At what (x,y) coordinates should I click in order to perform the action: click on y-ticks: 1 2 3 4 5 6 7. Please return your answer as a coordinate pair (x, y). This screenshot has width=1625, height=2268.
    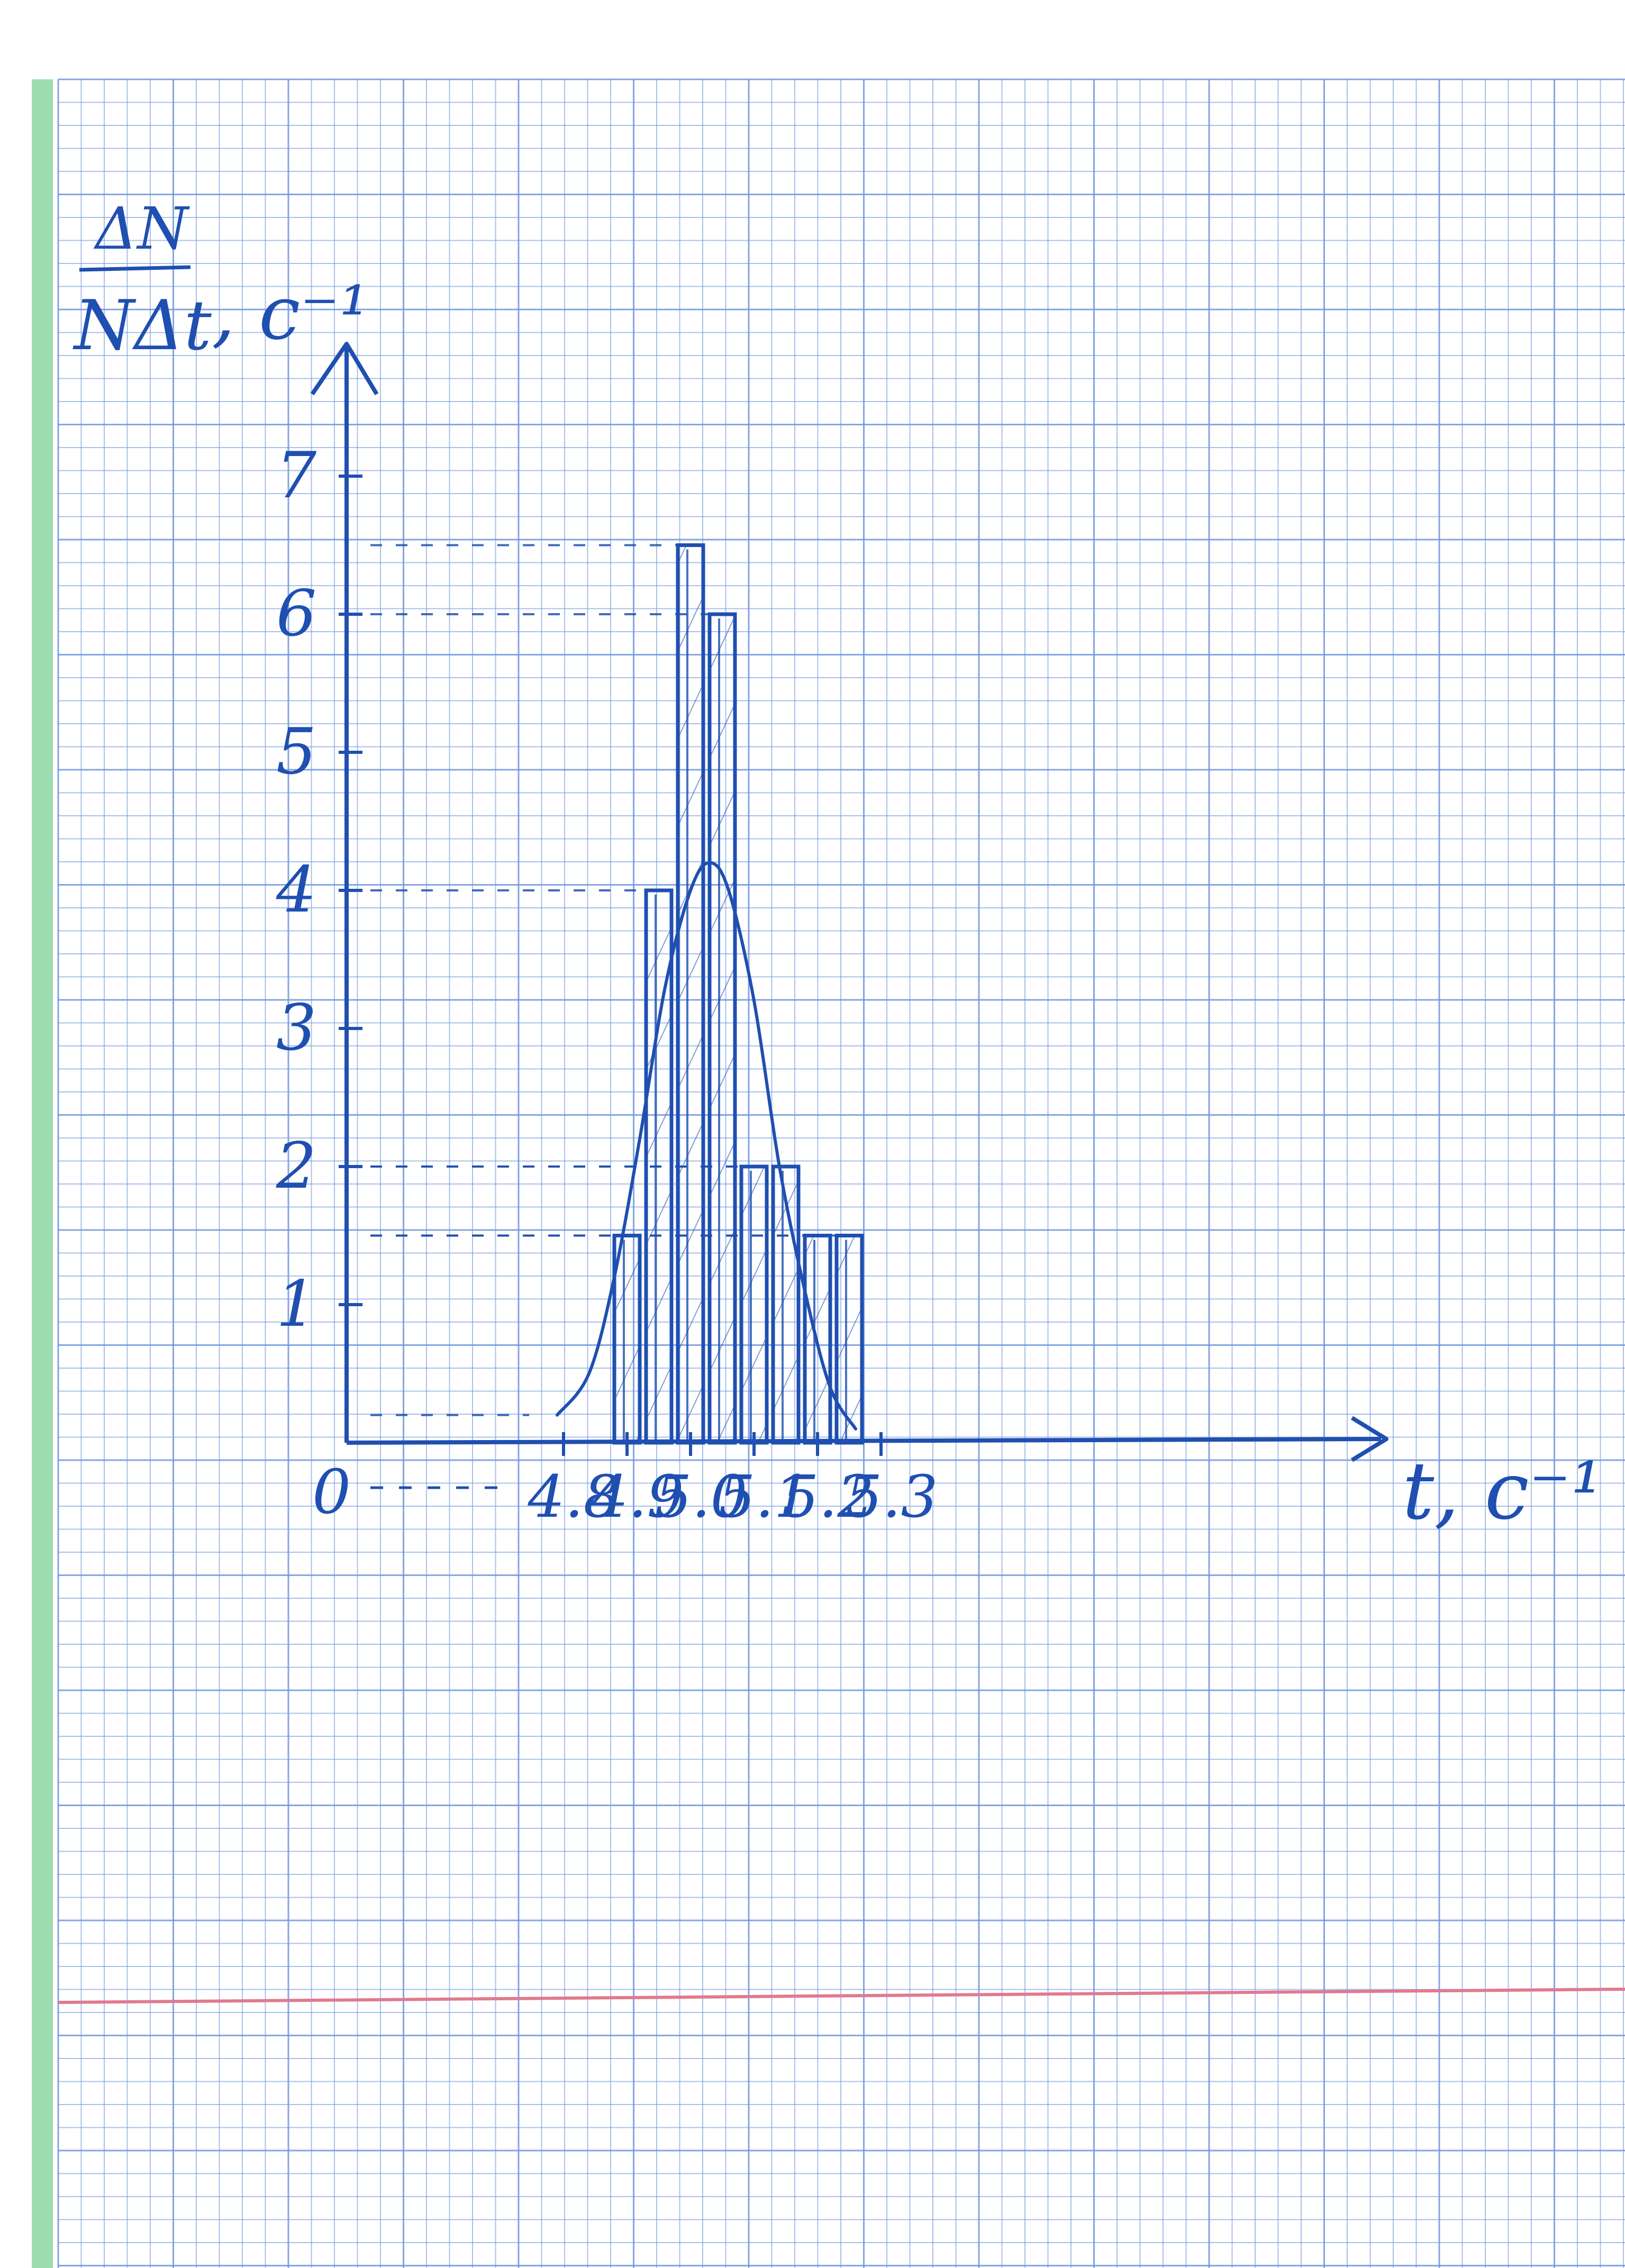
    Looking at the image, I should click on (319, 890).